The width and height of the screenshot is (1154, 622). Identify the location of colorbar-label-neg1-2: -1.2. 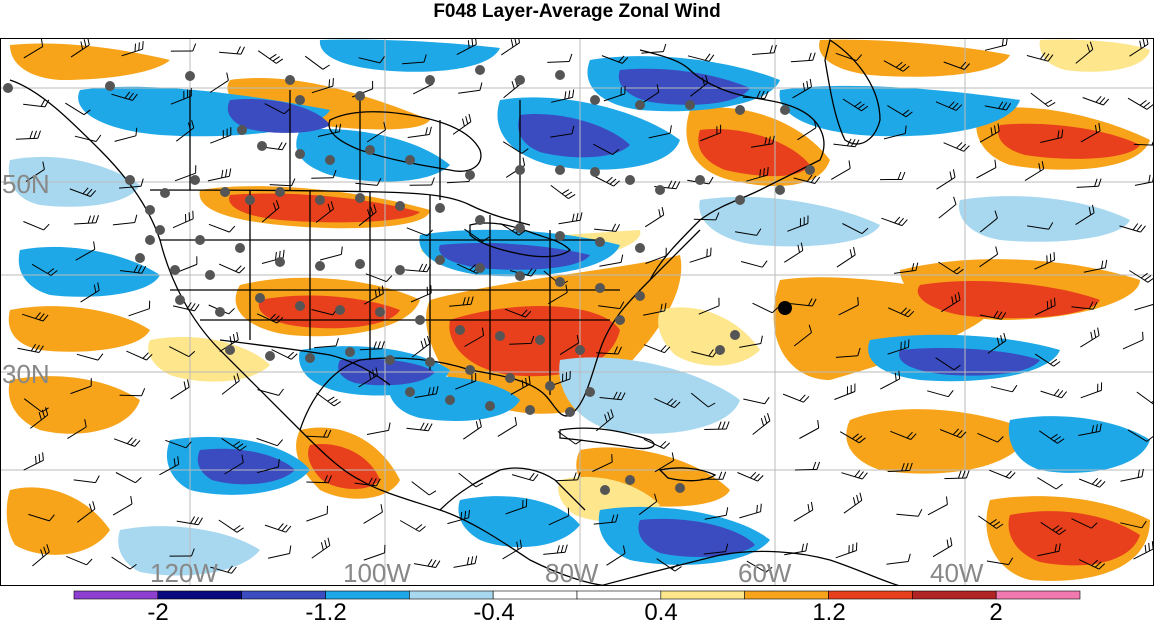
(325, 610).